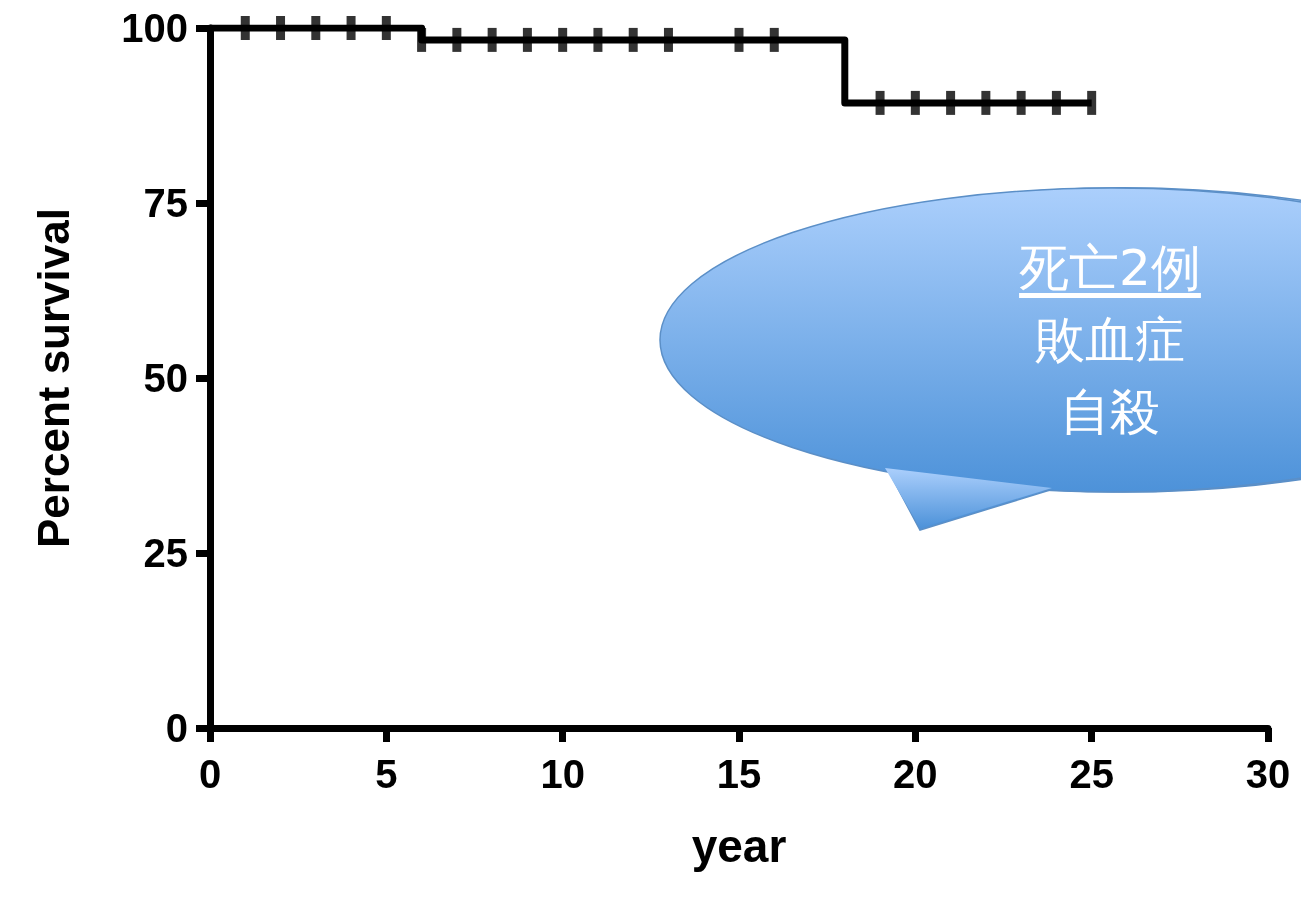  Describe the element at coordinates (1110, 268) in the screenshot. I see `annotation: 死亡2例` at that location.